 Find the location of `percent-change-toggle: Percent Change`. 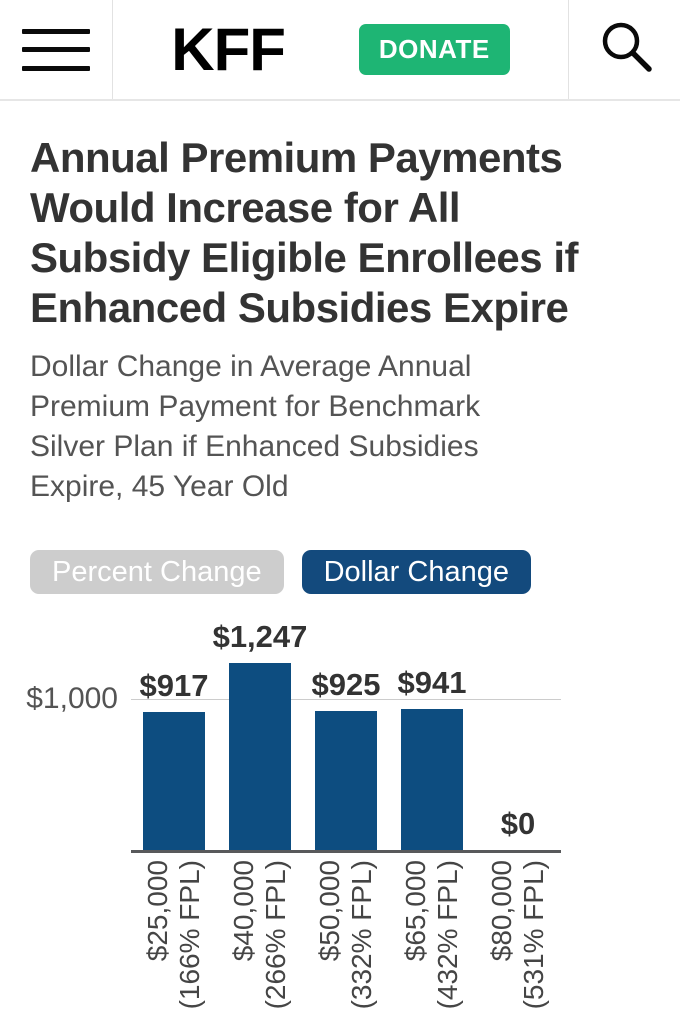

percent-change-toggle: Percent Change is located at coordinates (157, 572).